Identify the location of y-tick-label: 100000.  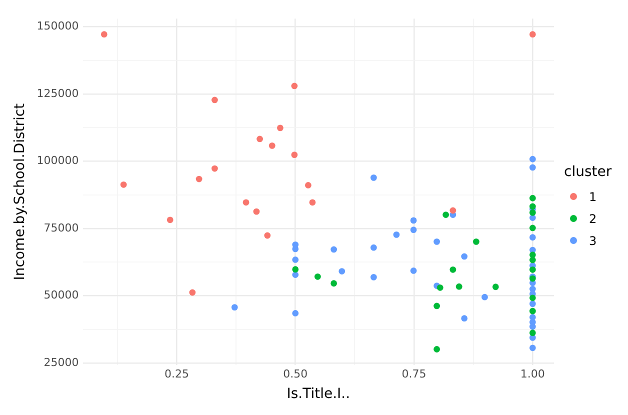
(57, 161).